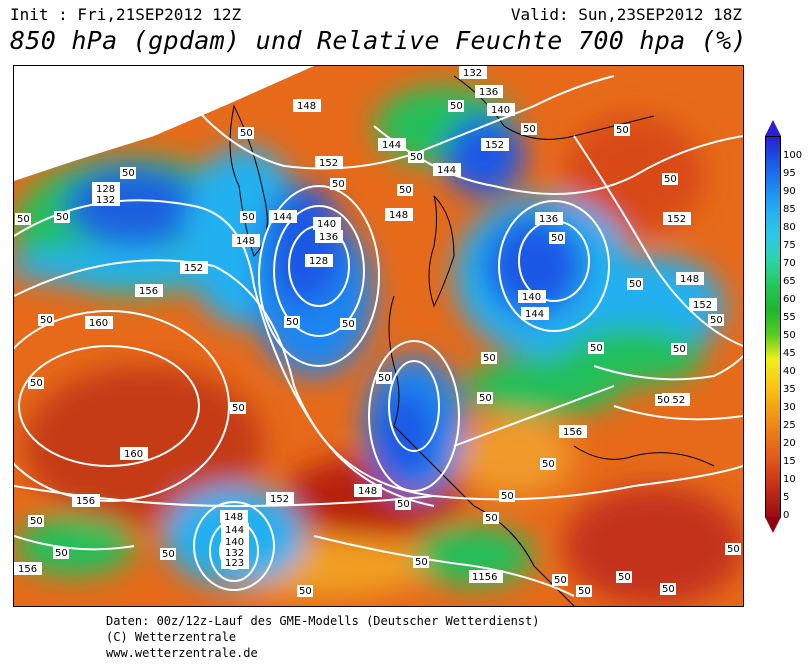  I want to click on height-label: 123, so click(235, 562).